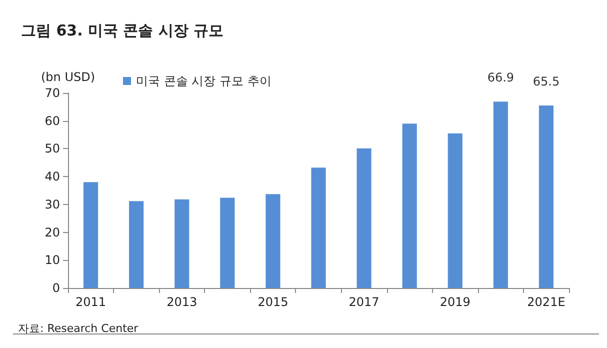  What do you see at coordinates (546, 302) in the screenshot?
I see `x-tick-label: 2021E` at bounding box center [546, 302].